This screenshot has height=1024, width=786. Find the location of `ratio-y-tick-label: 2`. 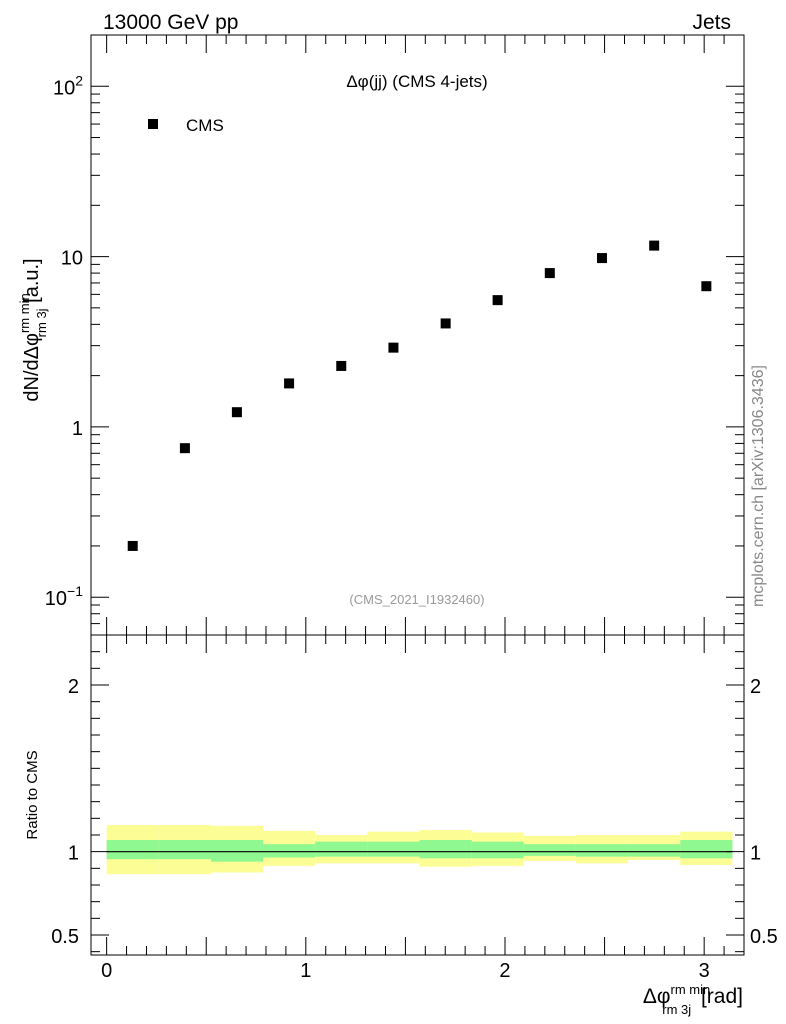

ratio-y-tick-label: 2 is located at coordinates (73, 687).